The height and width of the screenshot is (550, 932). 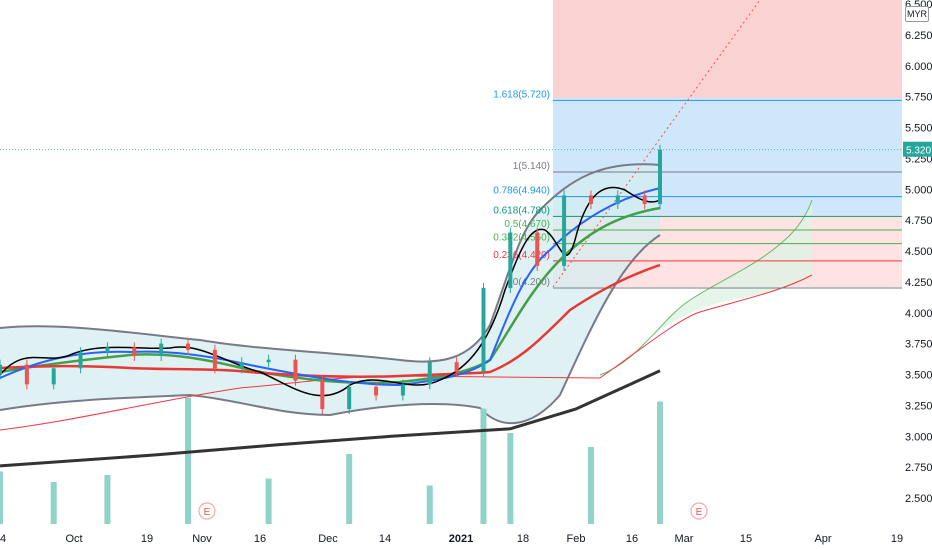 What do you see at coordinates (3, 539) in the screenshot?
I see `time-tick-label: 4` at bounding box center [3, 539].